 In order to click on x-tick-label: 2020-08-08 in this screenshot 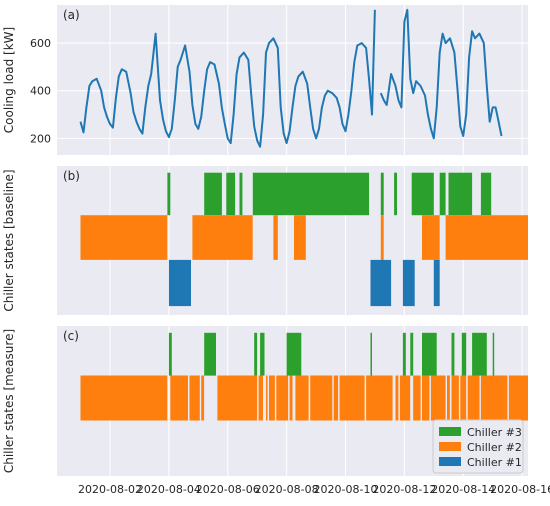, I will do `click(287, 489)`.